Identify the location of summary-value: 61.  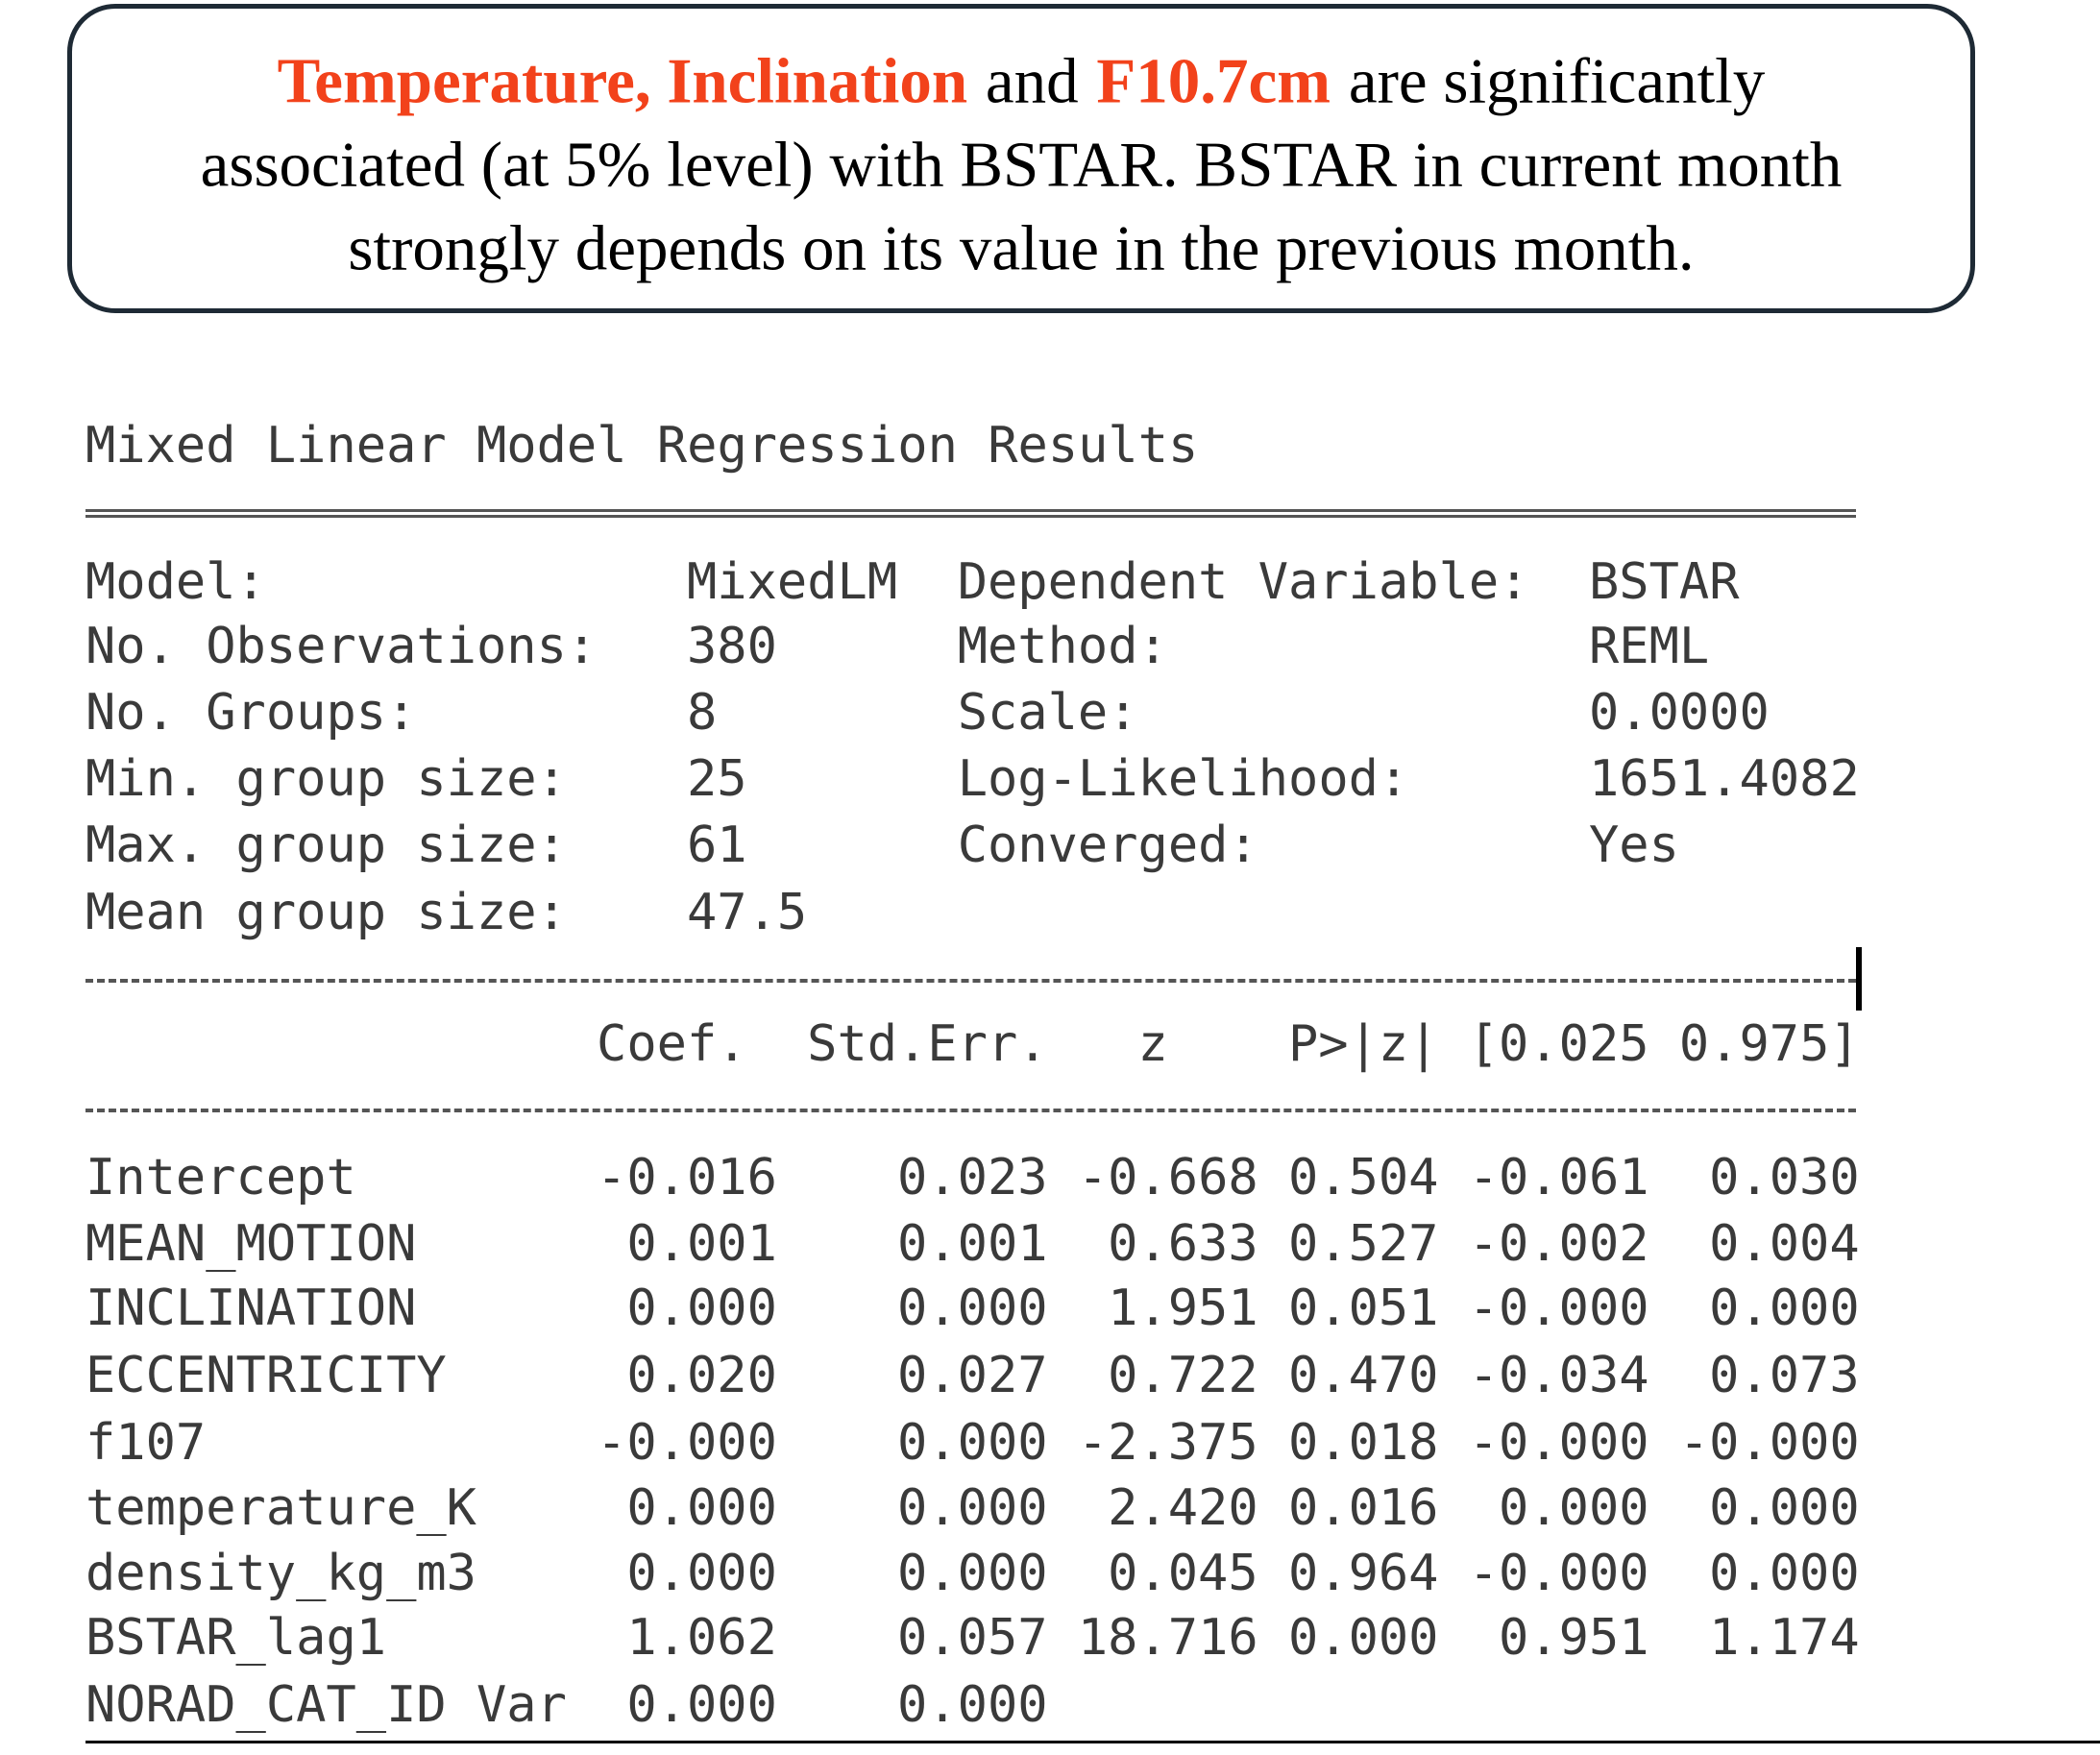
(717, 846).